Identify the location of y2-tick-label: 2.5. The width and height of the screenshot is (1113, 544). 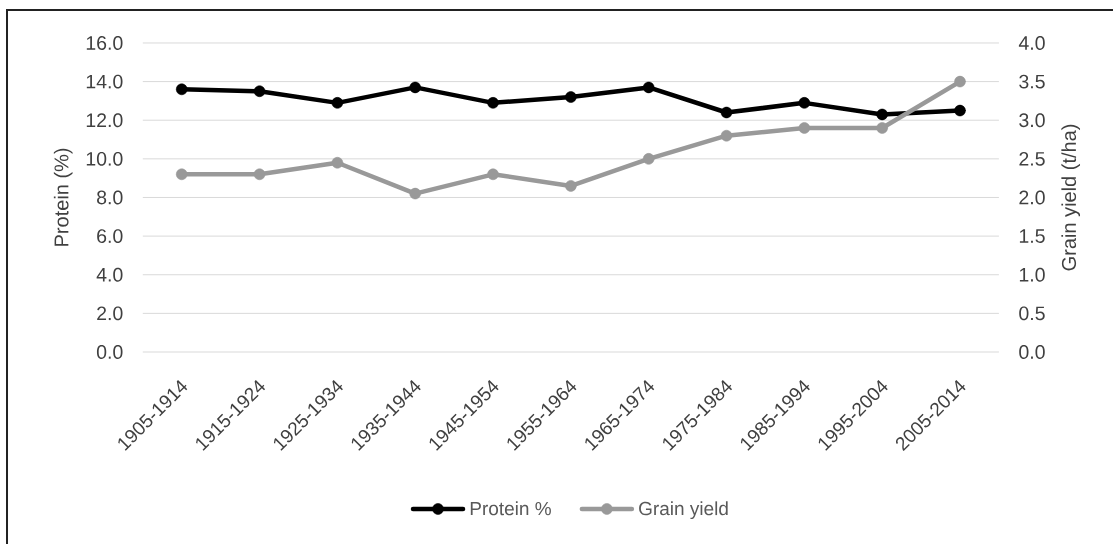
(1032, 158).